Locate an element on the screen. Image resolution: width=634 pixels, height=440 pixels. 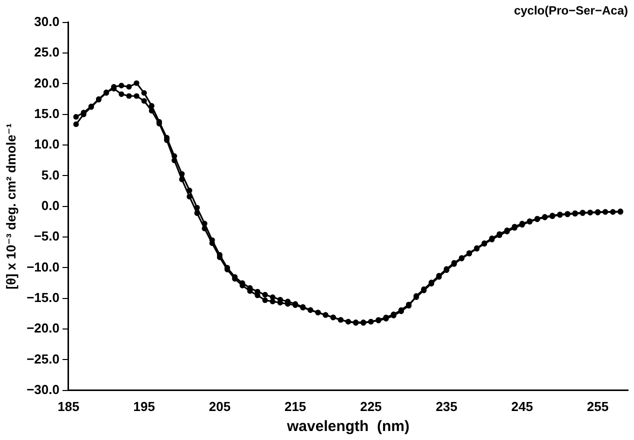
x-tick-label: 245 is located at coordinates (522, 406).